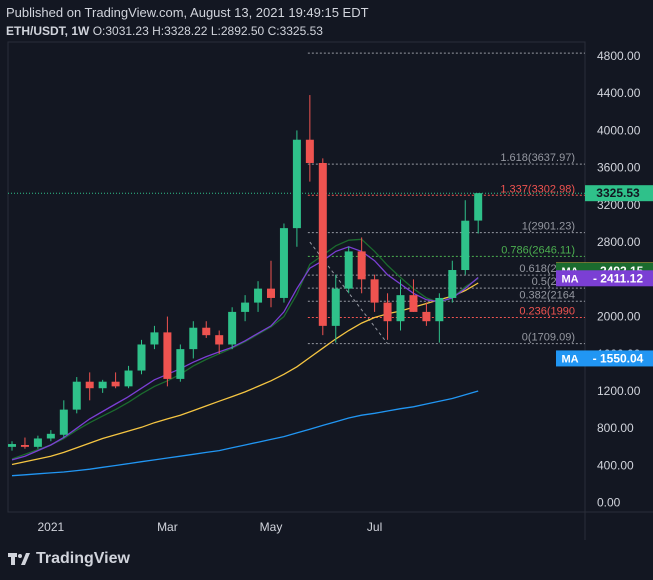 The width and height of the screenshot is (653, 580). I want to click on open-label: O:, so click(99, 31).